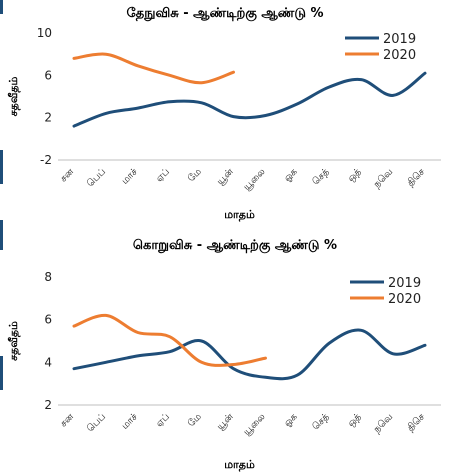 Image resolution: width=451 pixels, height=476 pixels. I want to click on y-tick-label: 8, so click(48, 277).